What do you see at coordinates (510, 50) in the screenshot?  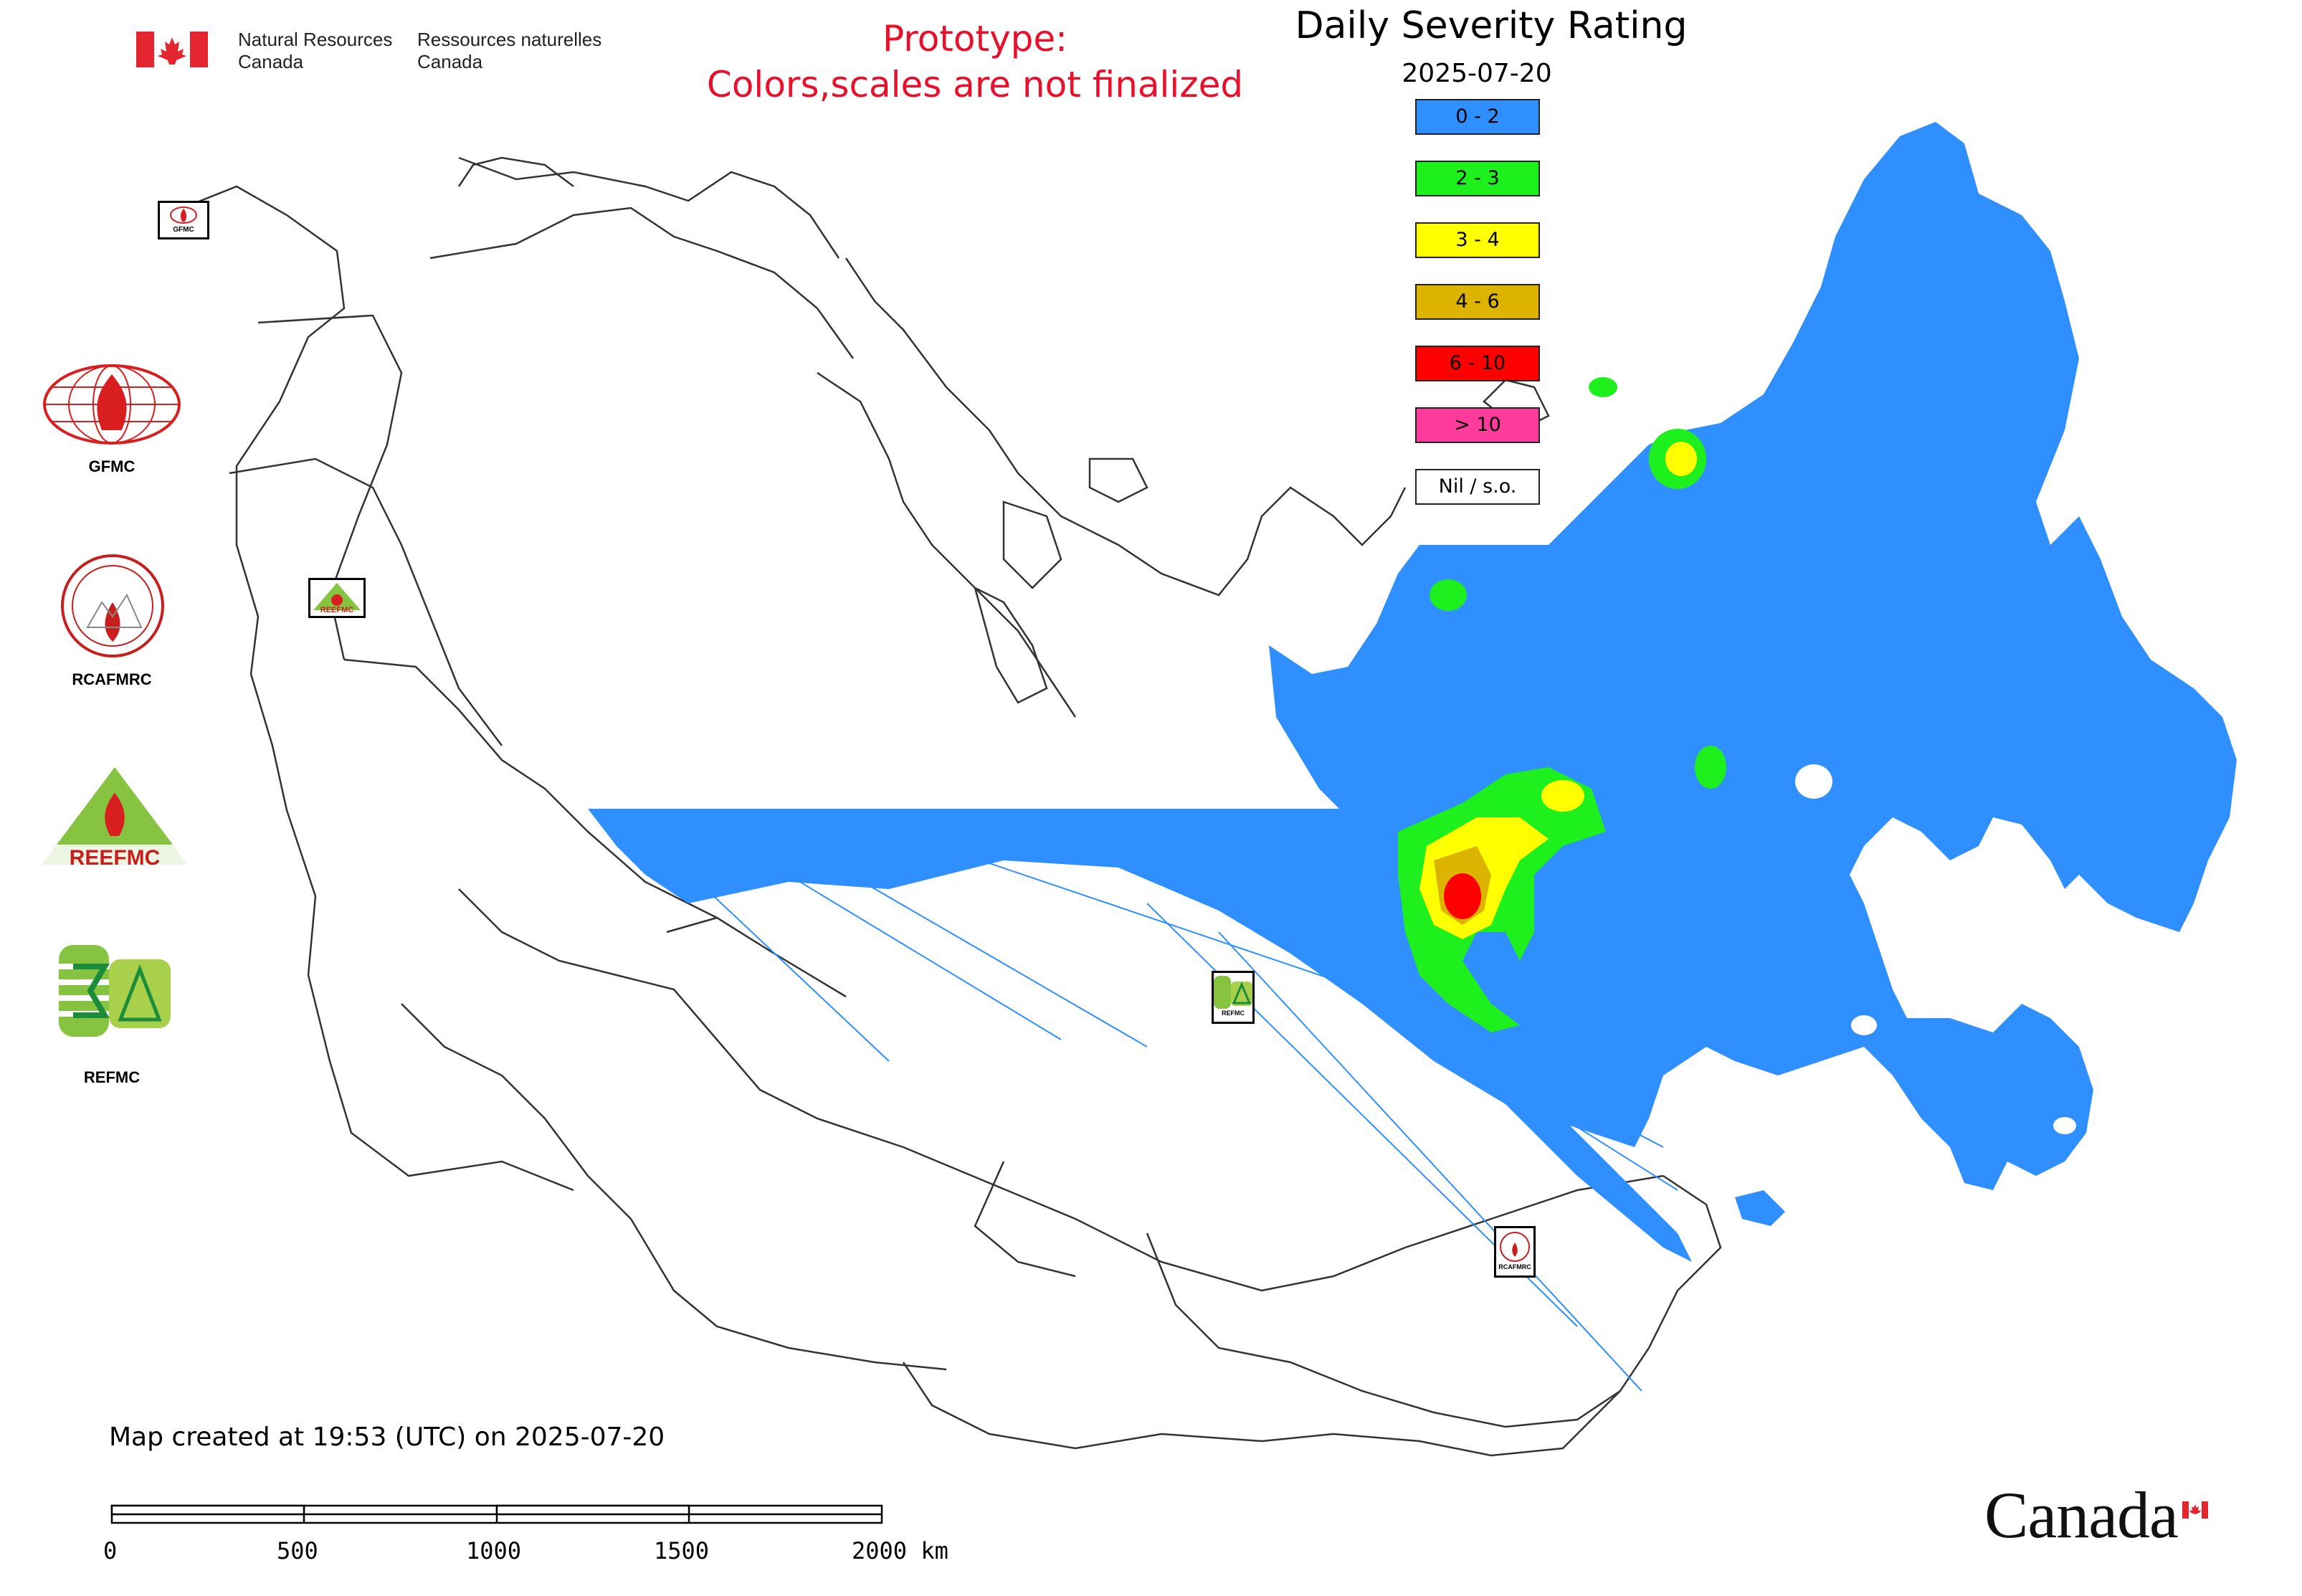 I see `agency-name-french: Ressources naturelles Canada` at bounding box center [510, 50].